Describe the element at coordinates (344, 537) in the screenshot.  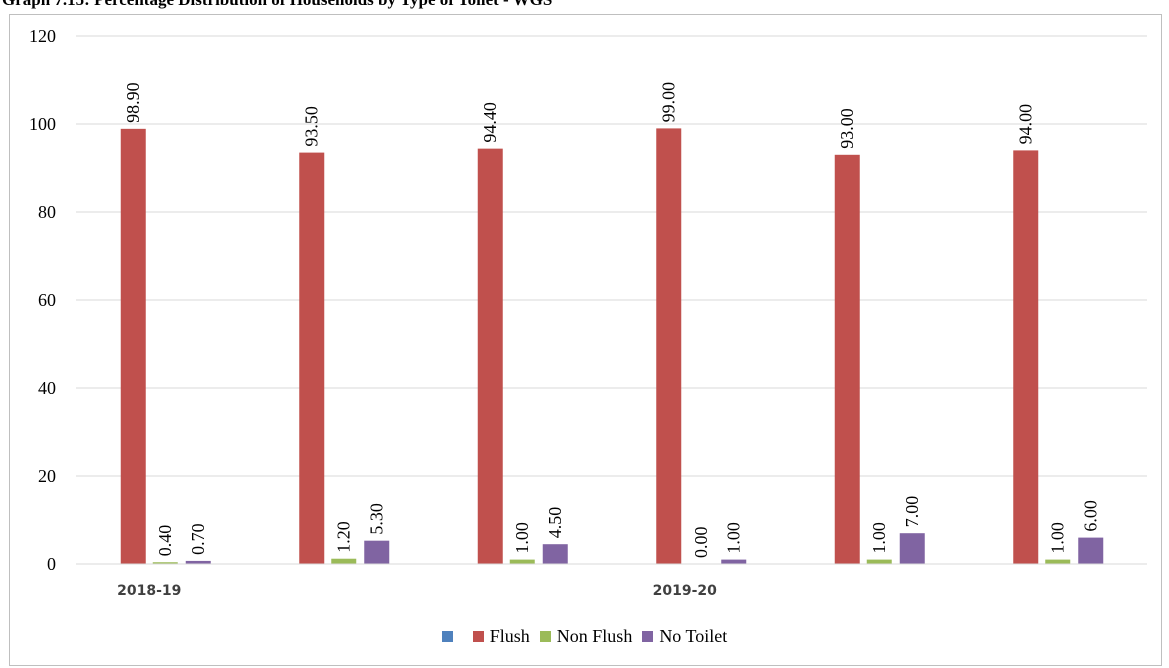
I see `data-label-non-flush: 1.20` at that location.